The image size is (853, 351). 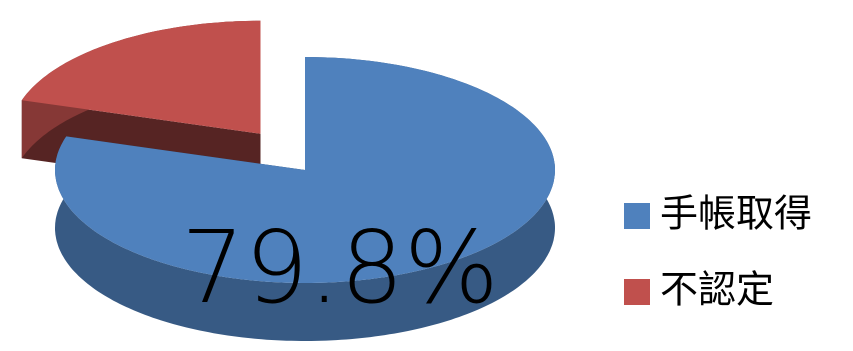 I want to click on legend-label: 手帳取得, so click(x=736, y=214).